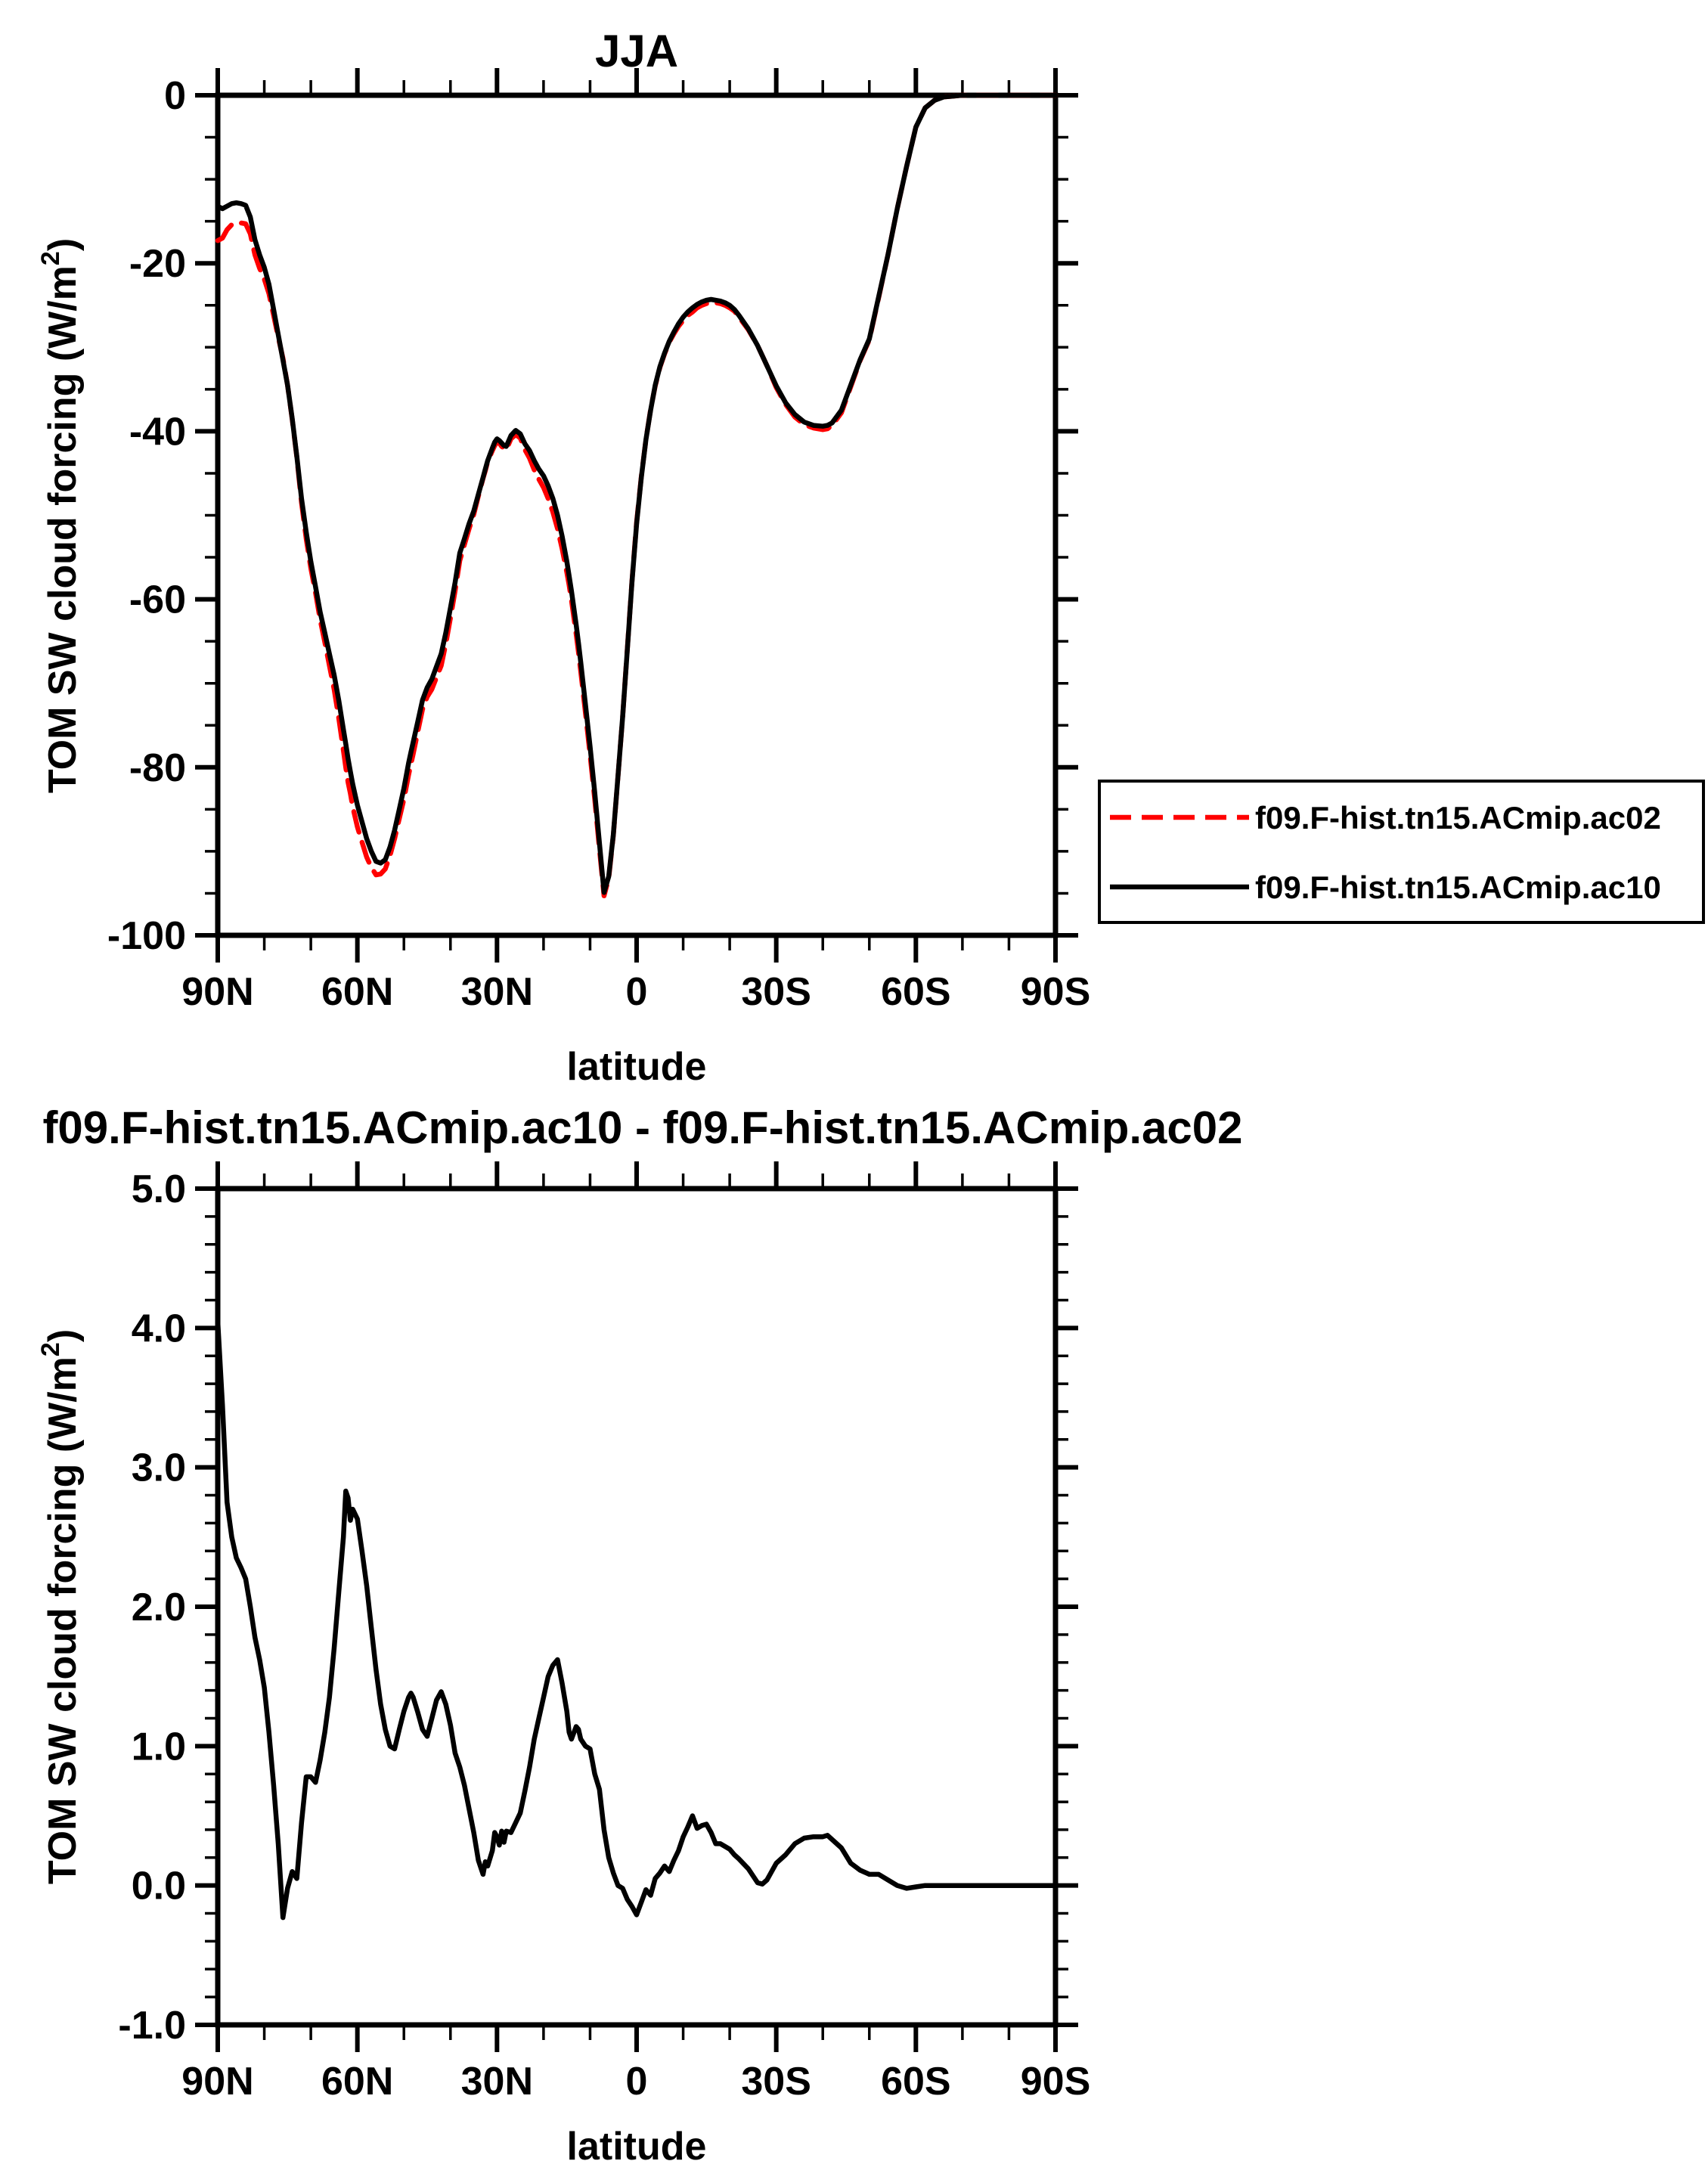 The width and height of the screenshot is (1708, 2164). Describe the element at coordinates (159, 1886) in the screenshot. I see `y-tick-label: 0.0` at that location.